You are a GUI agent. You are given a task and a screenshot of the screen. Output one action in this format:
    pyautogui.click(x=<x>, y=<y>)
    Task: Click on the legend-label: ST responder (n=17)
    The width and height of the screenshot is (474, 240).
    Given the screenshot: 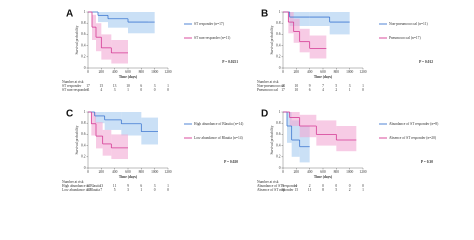 What is the action you would take?
    pyautogui.click(x=209, y=24)
    